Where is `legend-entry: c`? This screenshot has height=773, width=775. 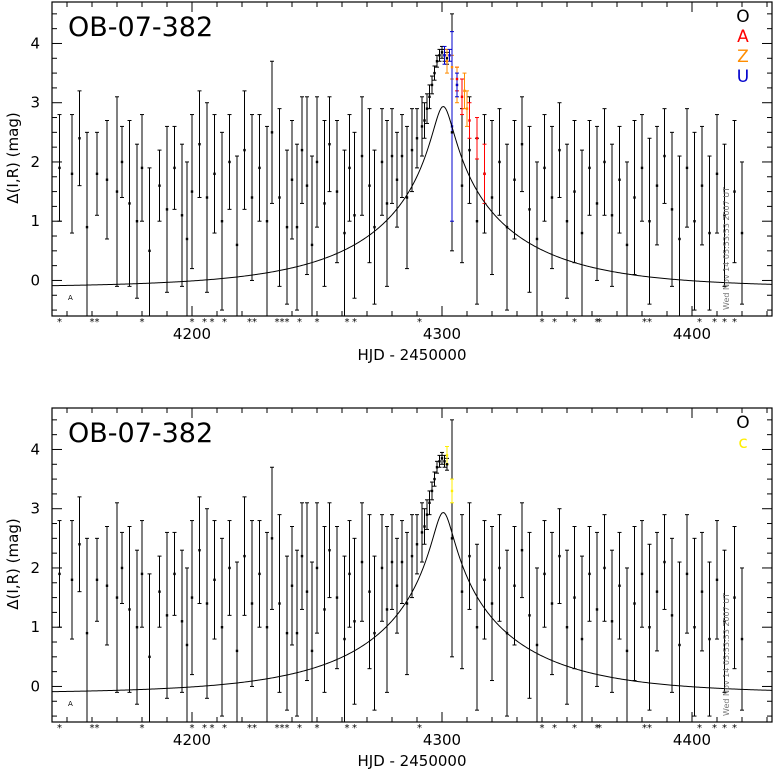
legend-entry: c is located at coordinates (742, 443).